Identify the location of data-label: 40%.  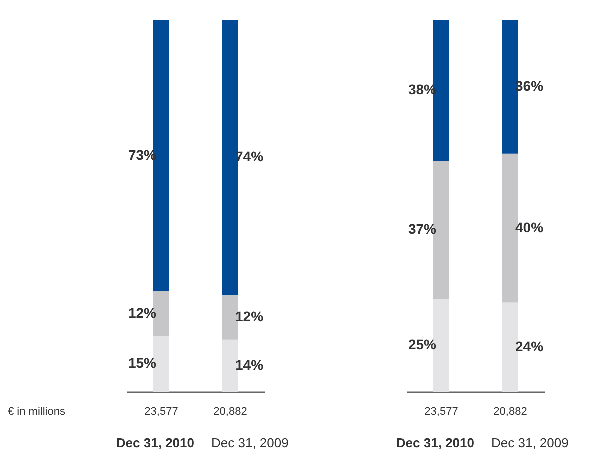
(530, 227).